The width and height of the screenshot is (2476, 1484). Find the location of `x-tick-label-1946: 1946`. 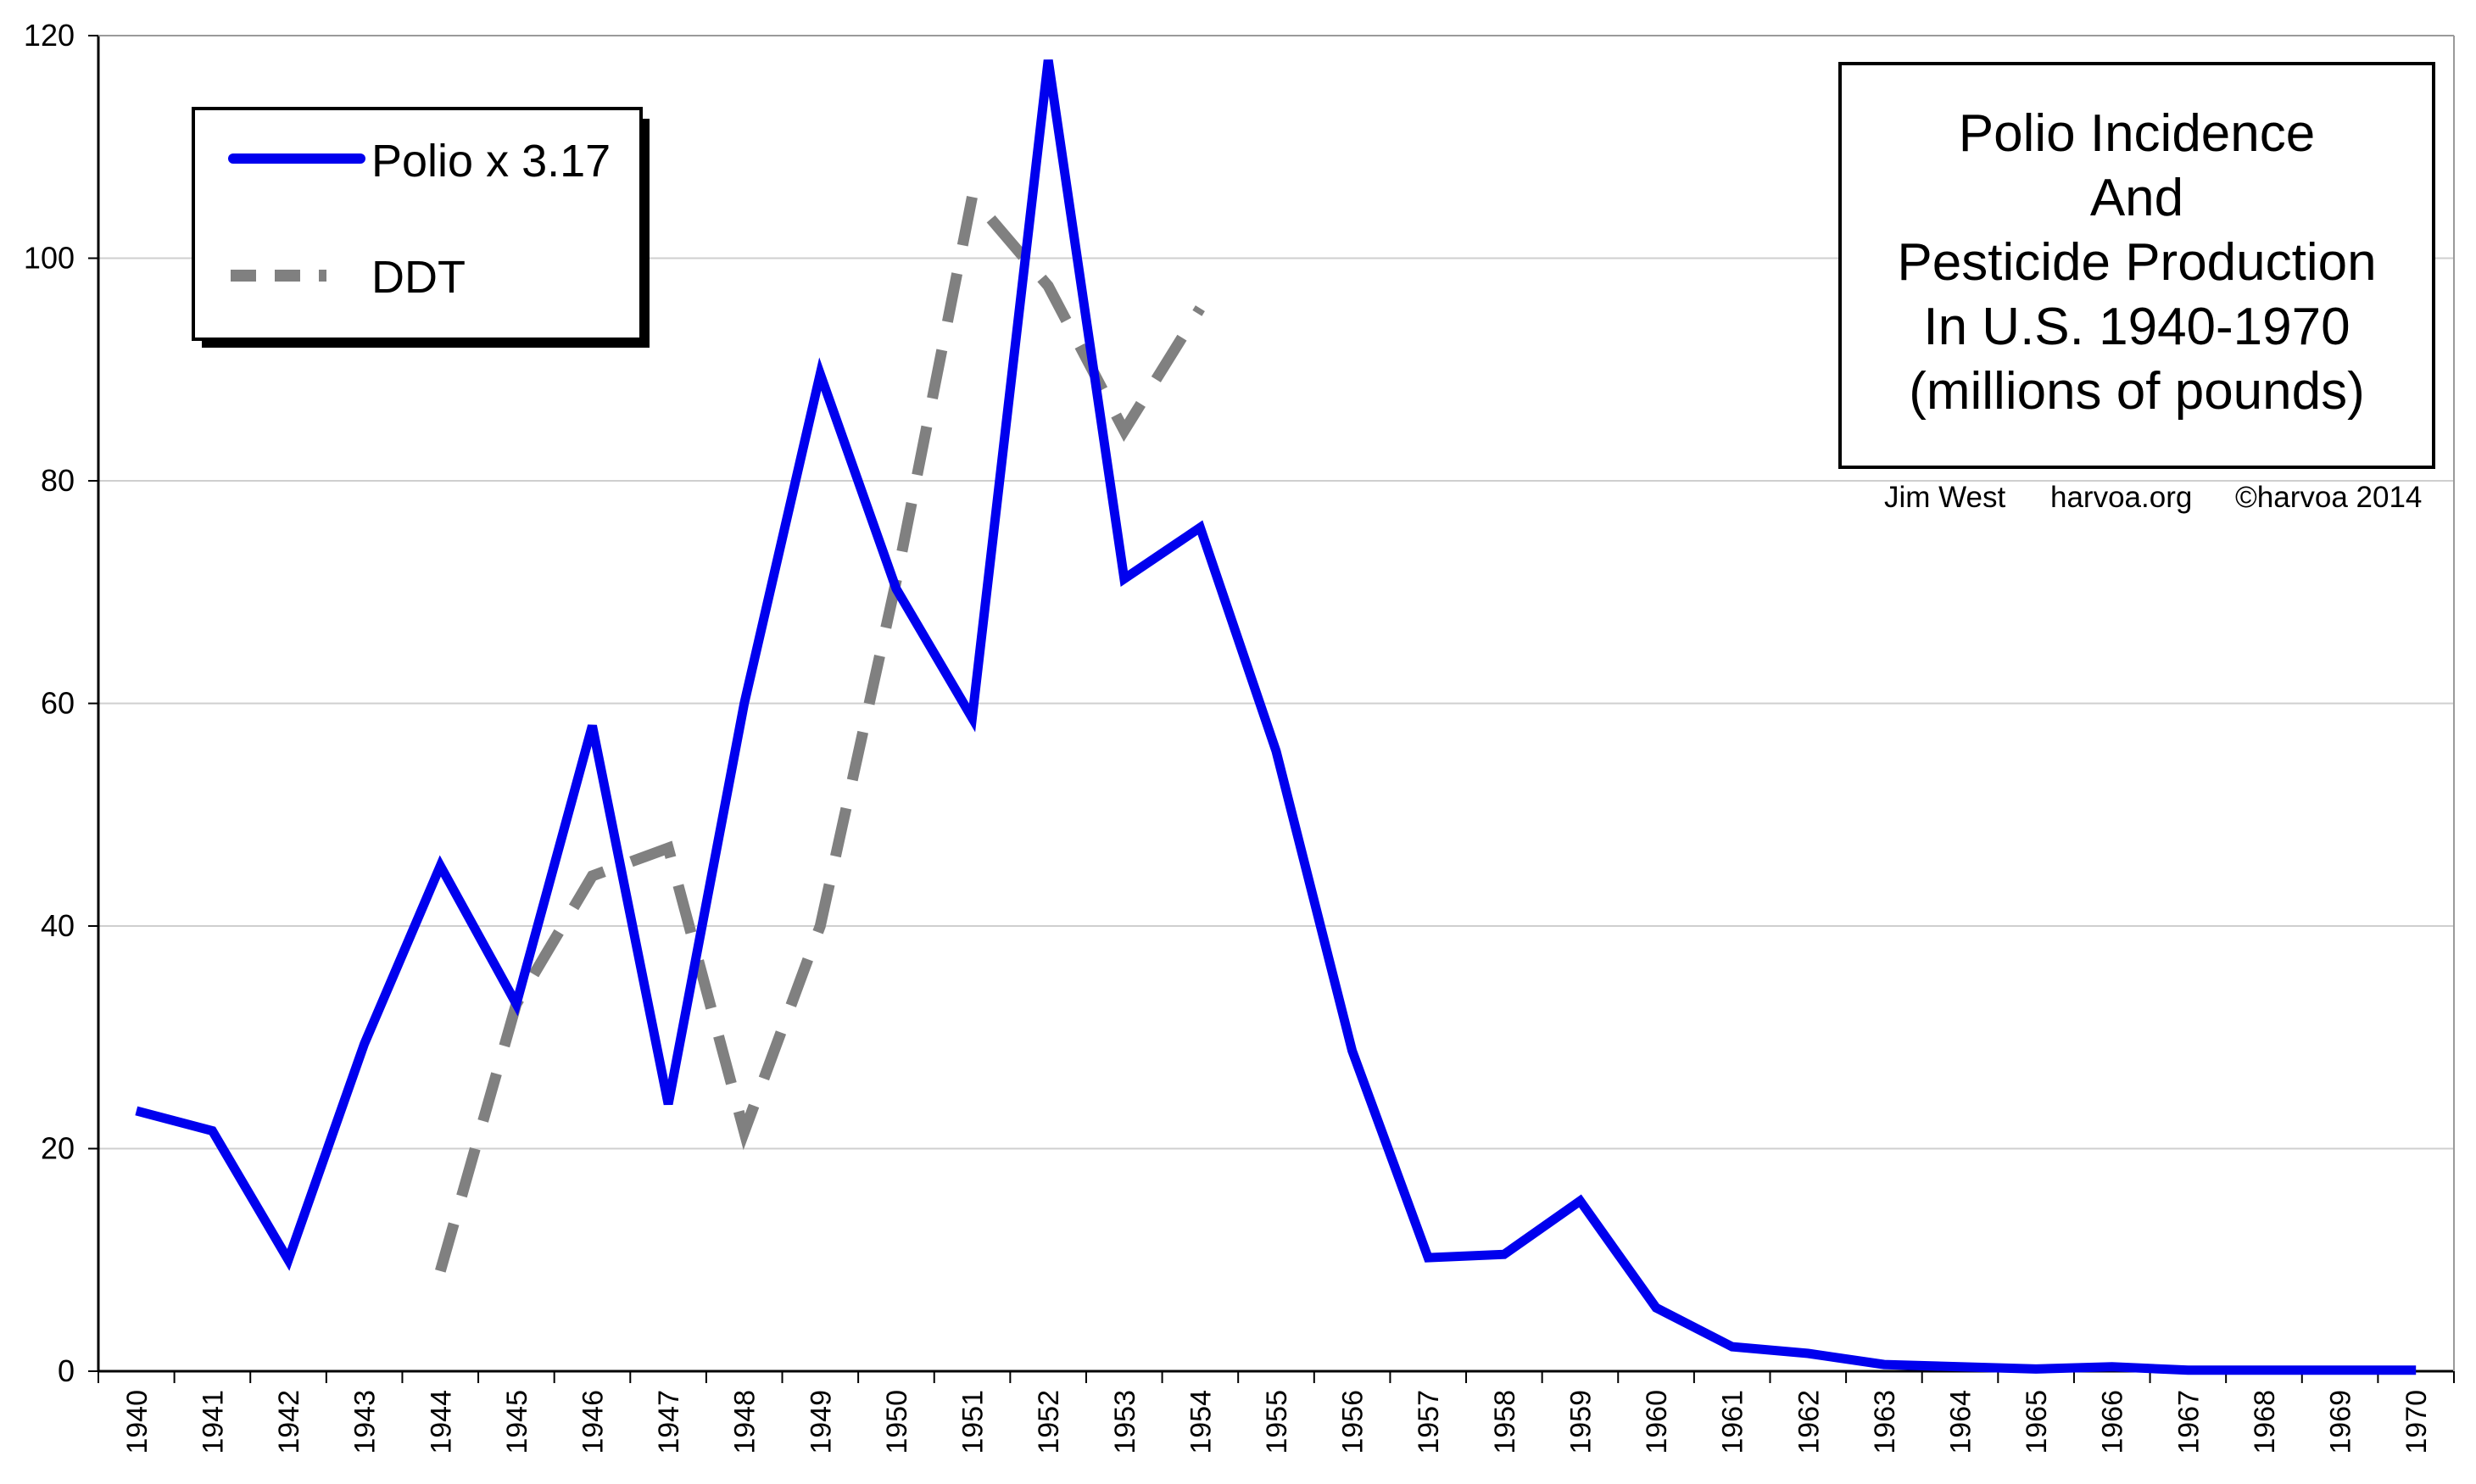

x-tick-label-1946: 1946 is located at coordinates (593, 1422).